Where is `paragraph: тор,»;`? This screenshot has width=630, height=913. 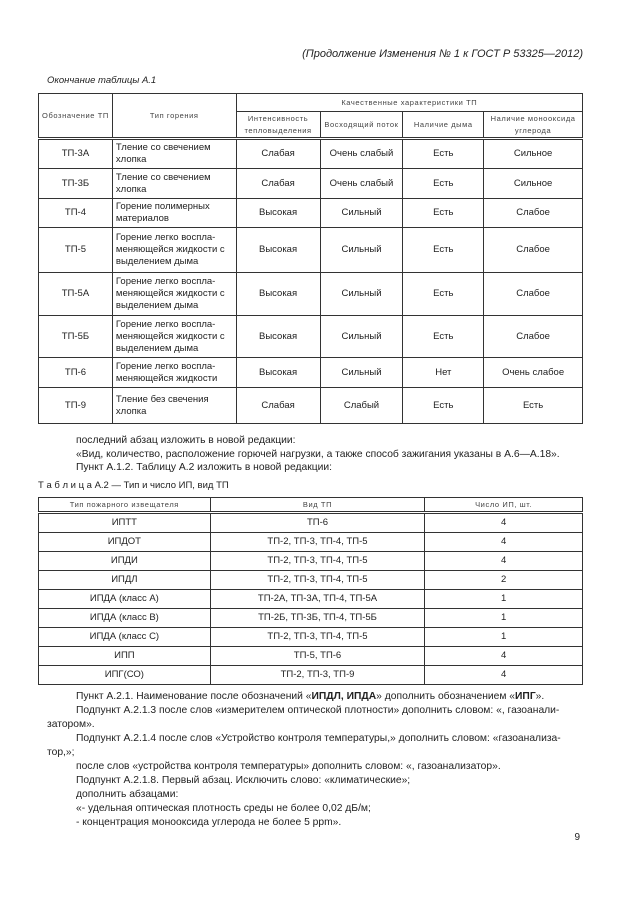
paragraph: тор,»; is located at coordinates (61, 752).